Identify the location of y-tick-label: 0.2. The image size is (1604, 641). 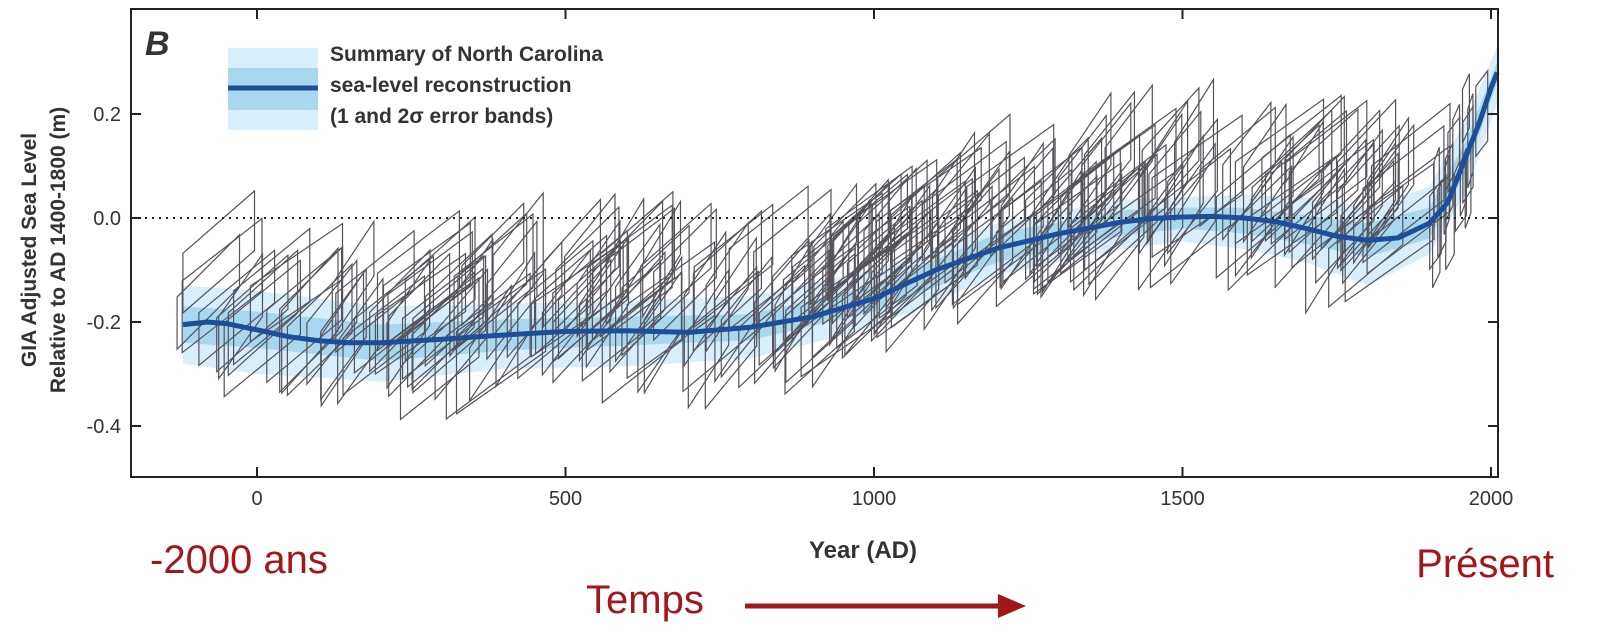
(107, 115).